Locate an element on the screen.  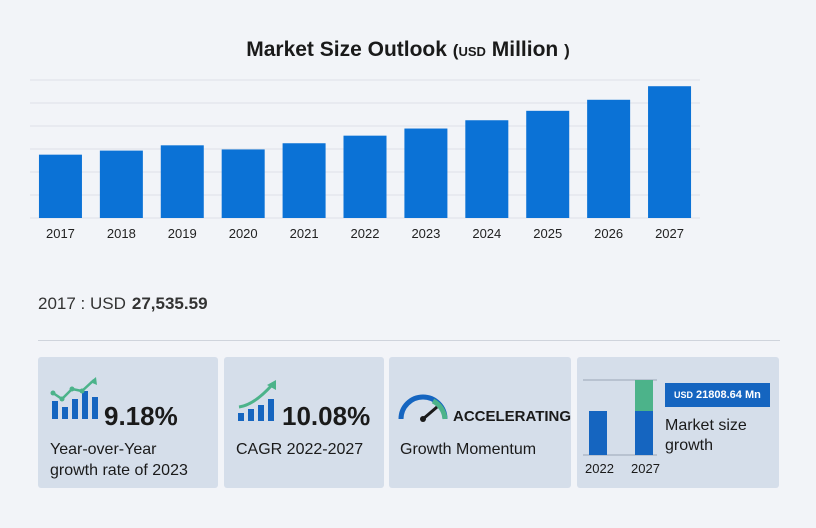
x-tick-2018: 2018 is located at coordinates (121, 233).